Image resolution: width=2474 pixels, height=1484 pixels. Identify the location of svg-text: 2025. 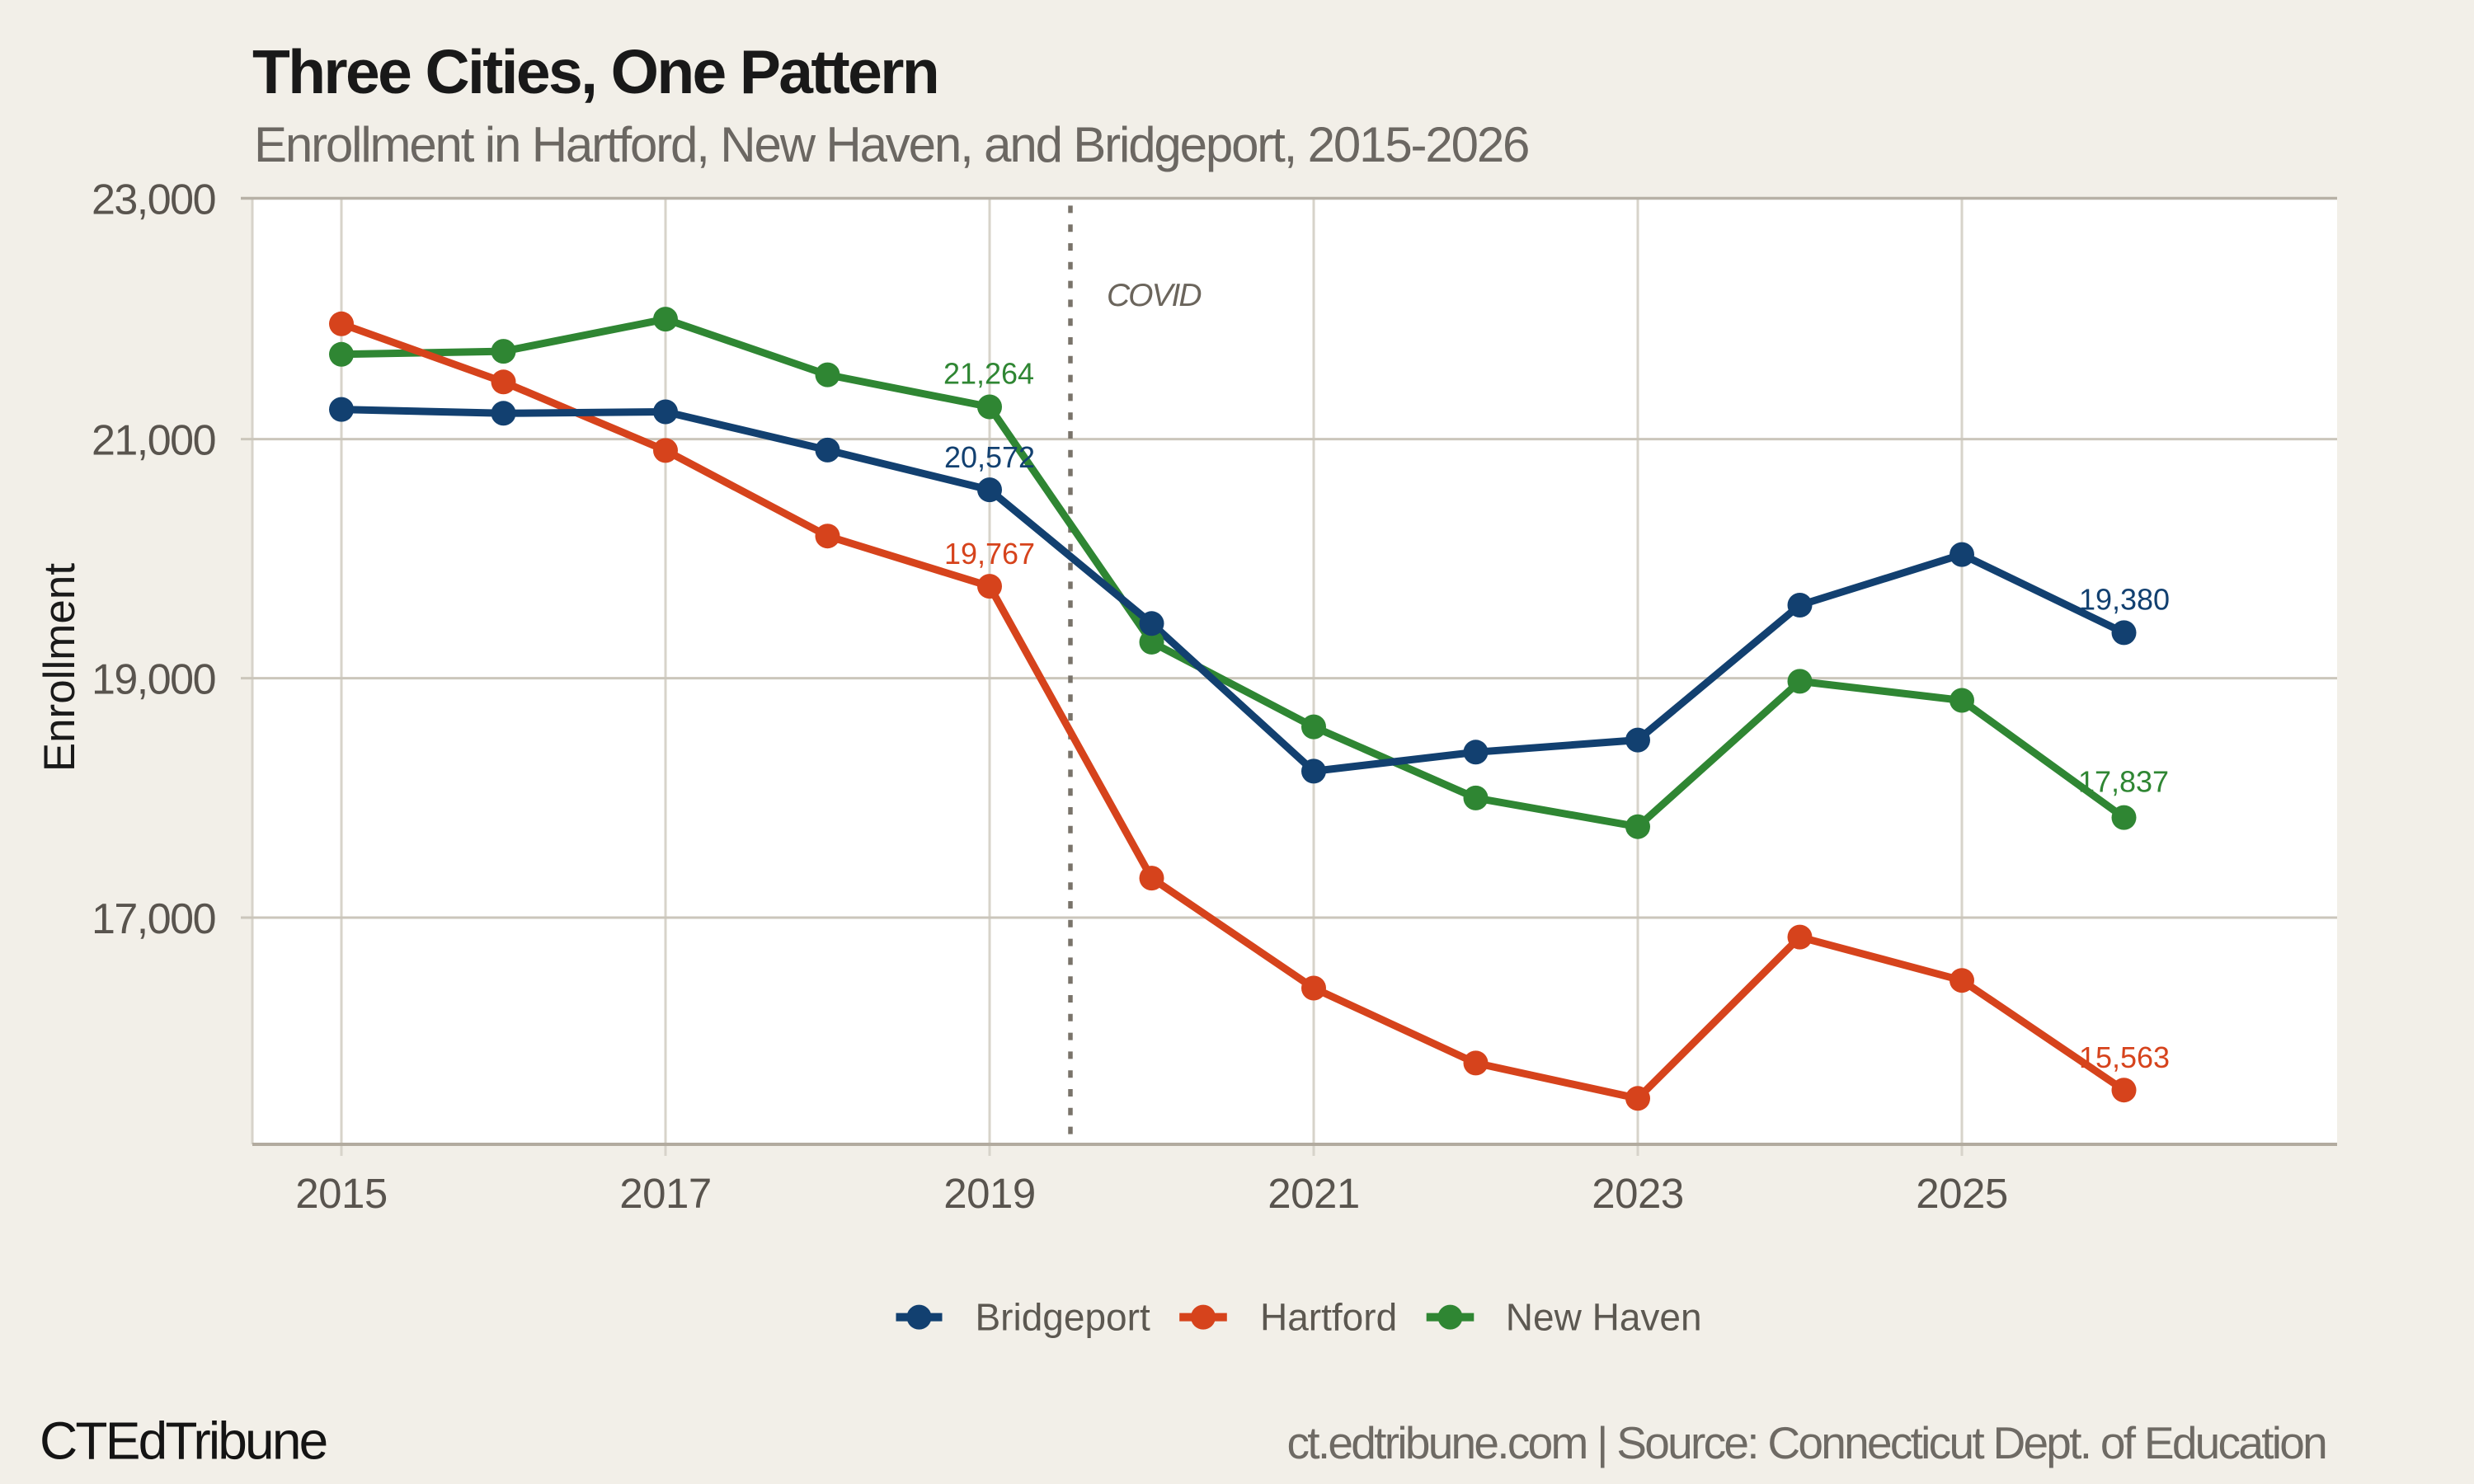
(1961, 1193).